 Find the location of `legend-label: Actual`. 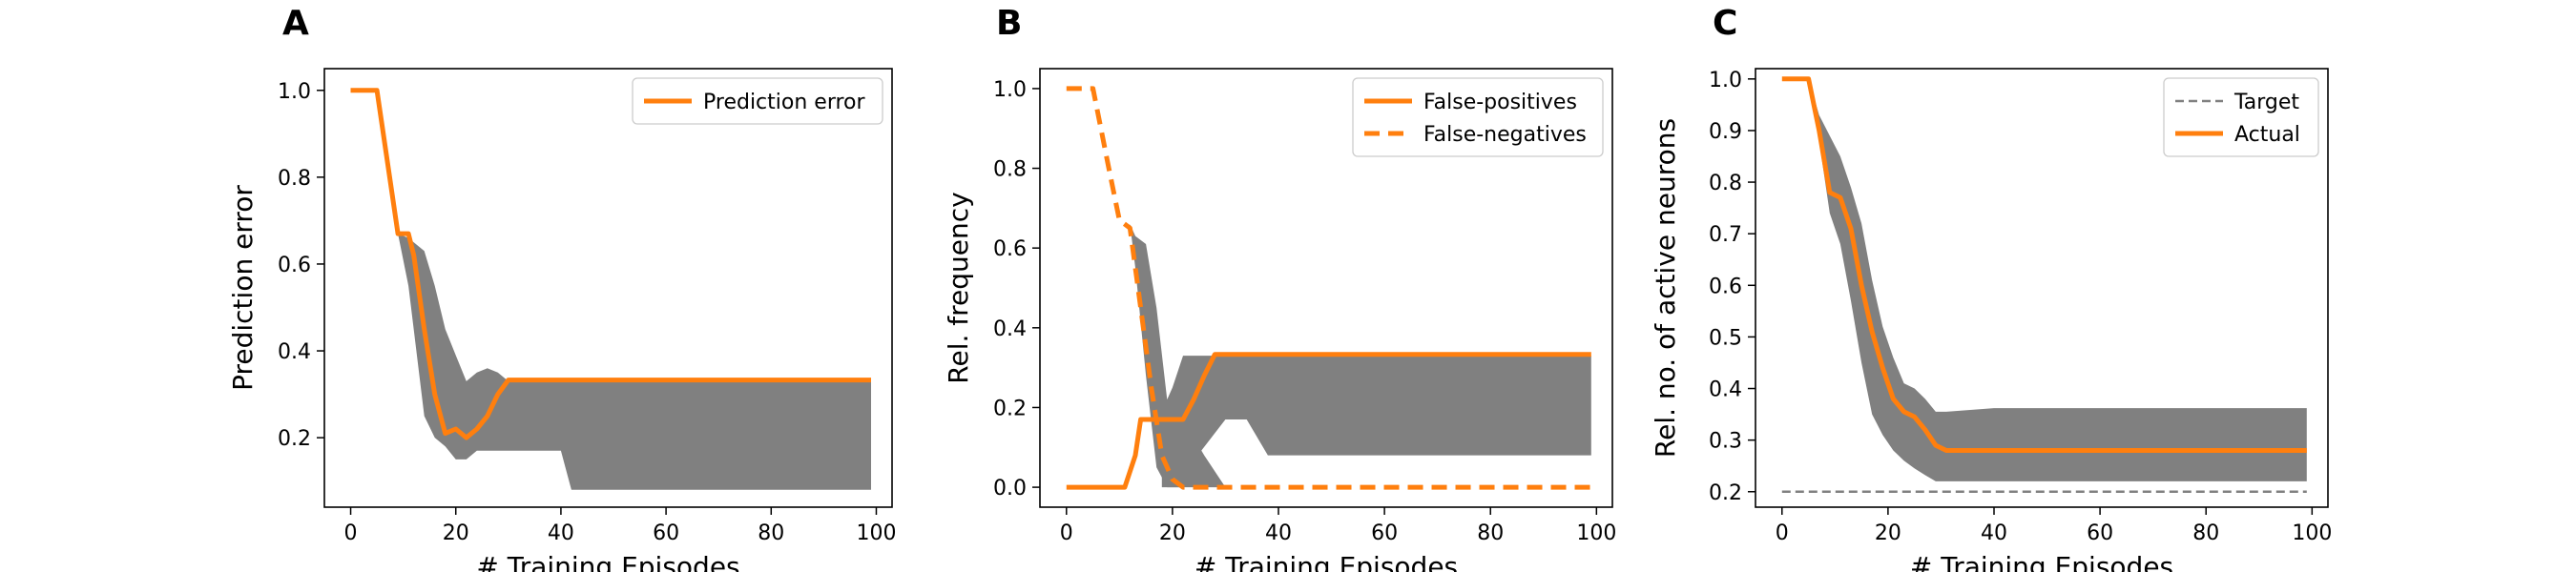

legend-label: Actual is located at coordinates (2267, 135).